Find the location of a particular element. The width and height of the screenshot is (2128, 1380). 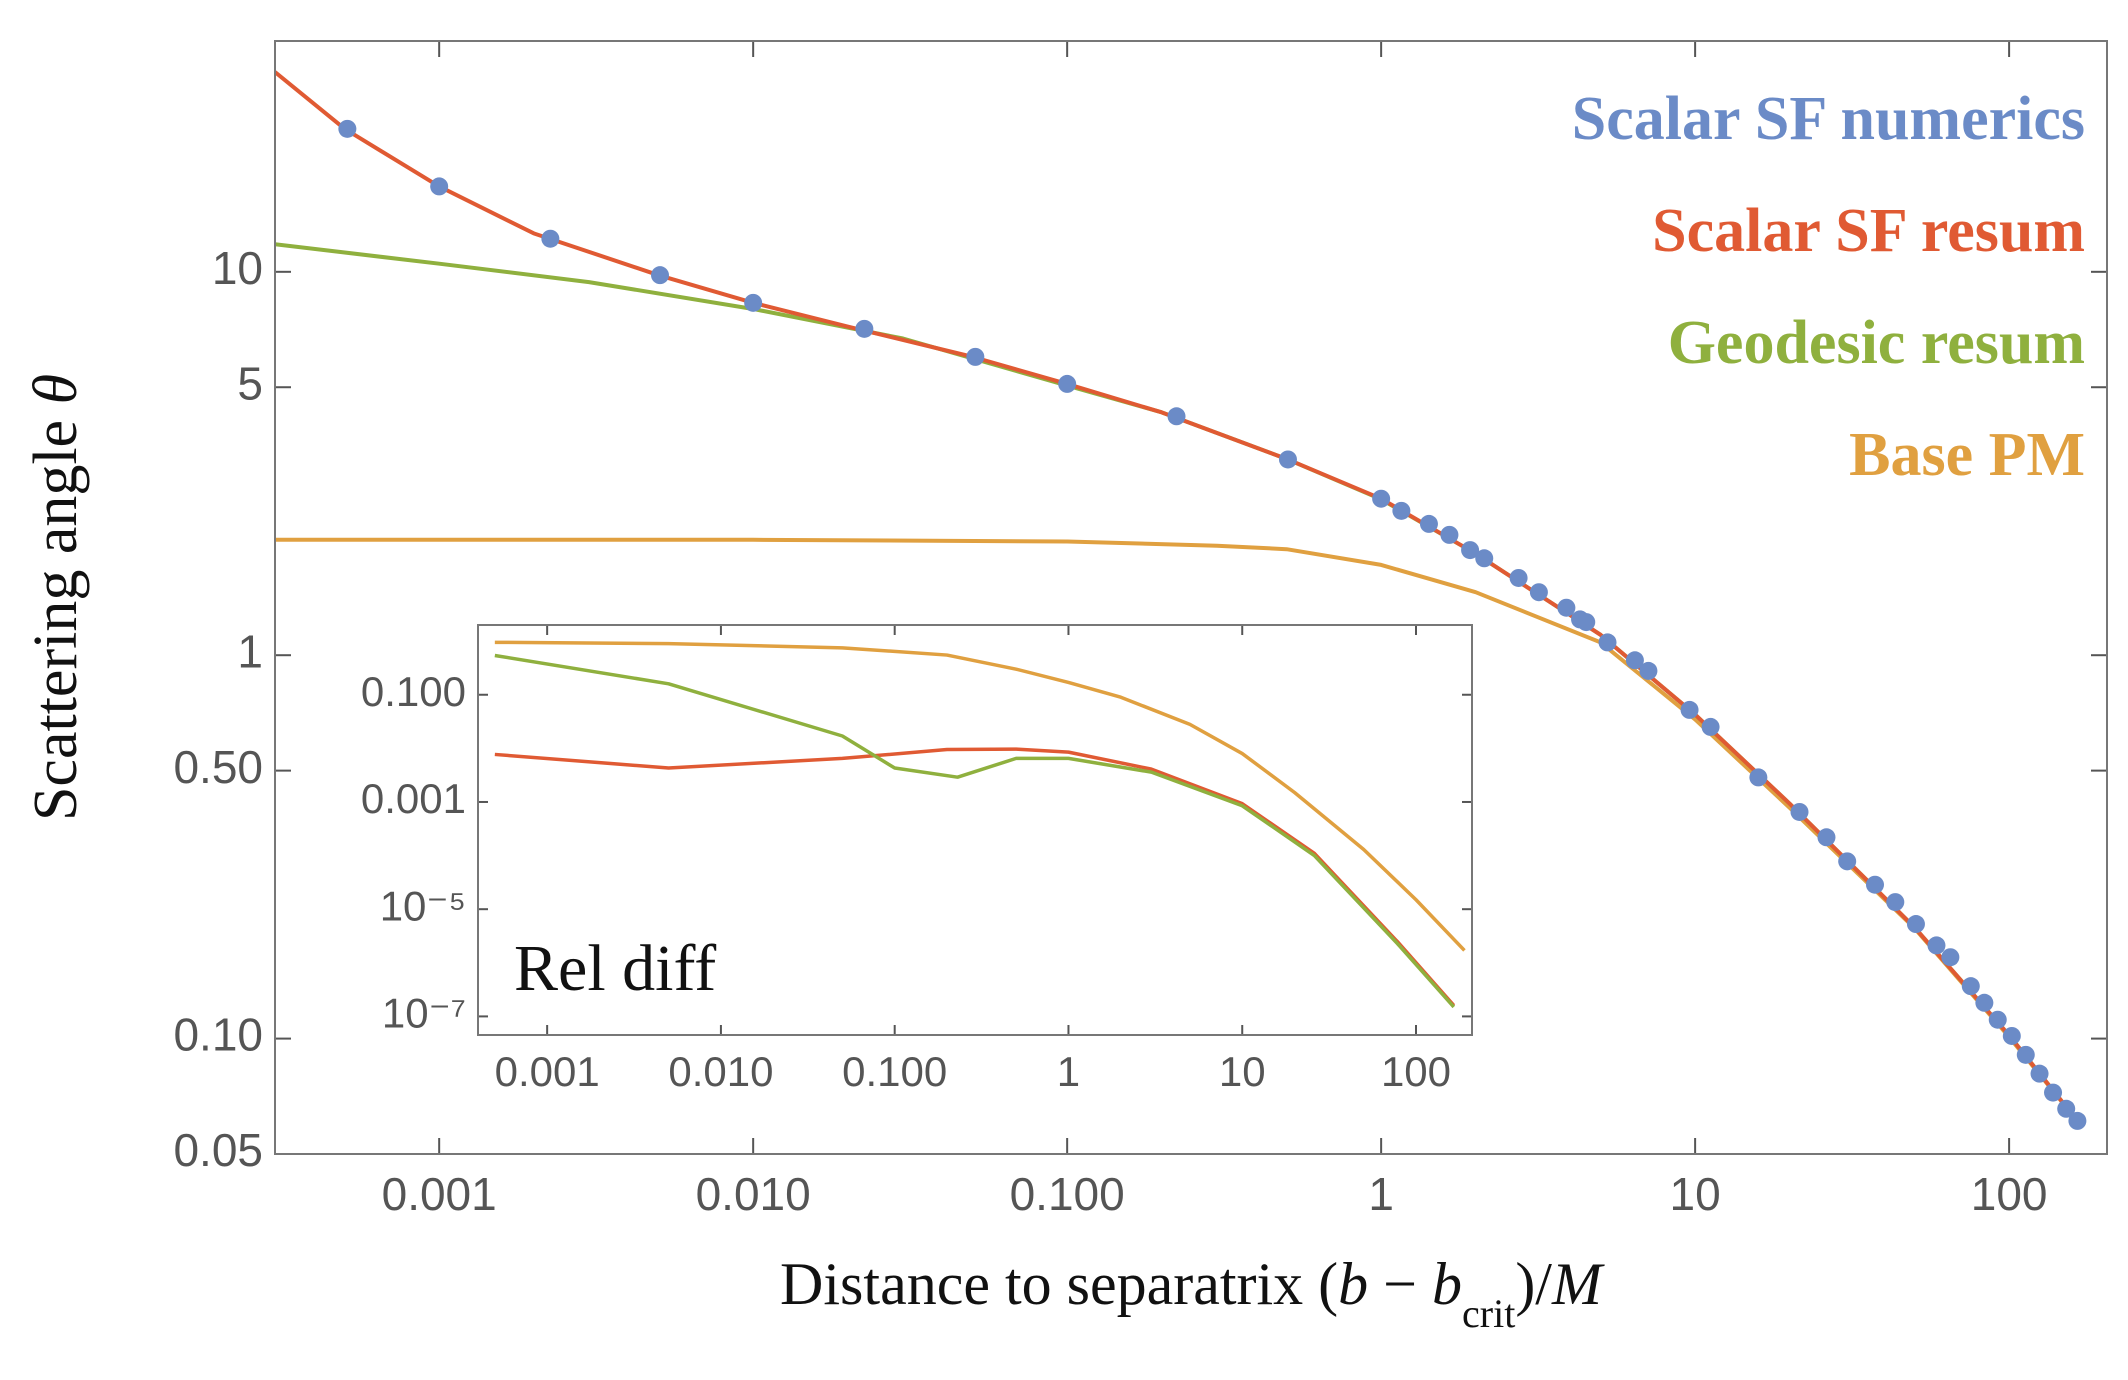

y-tick-label: 10⁻⁷ is located at coordinates (424, 1013).